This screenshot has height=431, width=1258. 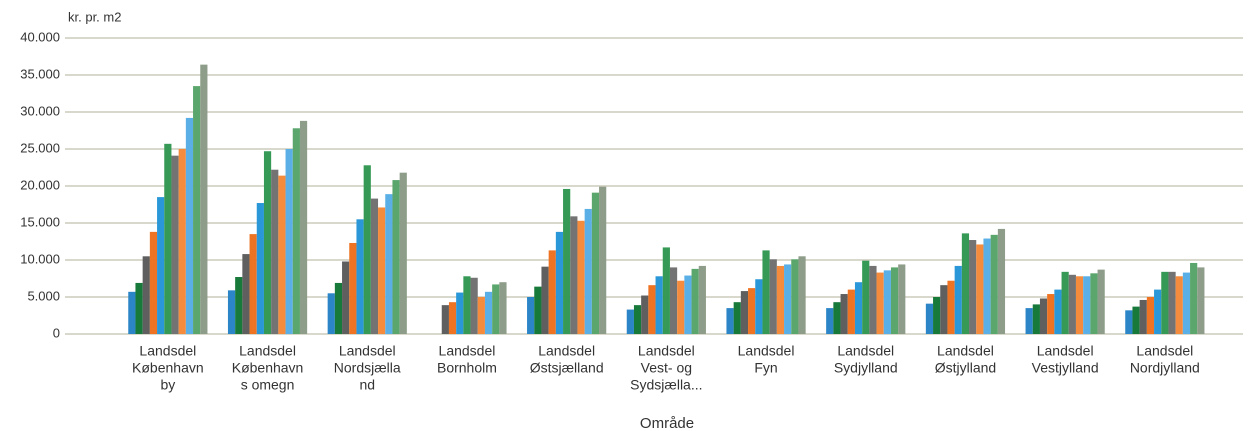 What do you see at coordinates (367, 368) in the screenshot?
I see `x-tick-label: Nordsjælla` at bounding box center [367, 368].